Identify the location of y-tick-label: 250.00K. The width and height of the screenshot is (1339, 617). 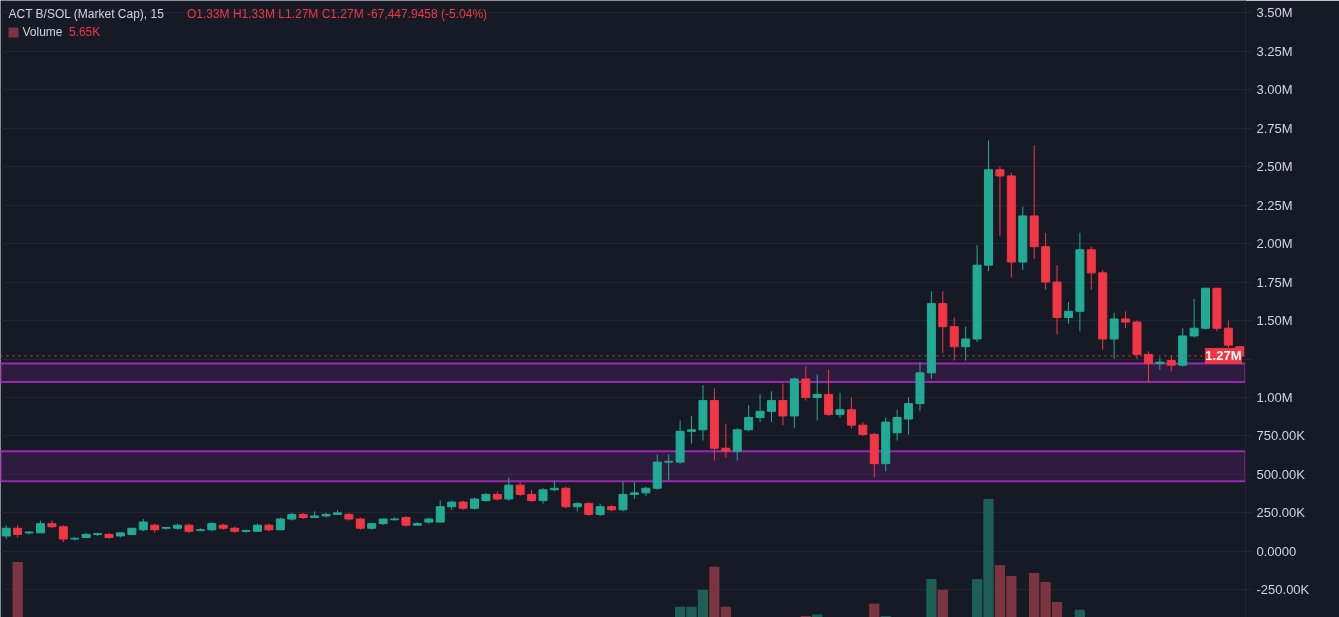
(1281, 513).